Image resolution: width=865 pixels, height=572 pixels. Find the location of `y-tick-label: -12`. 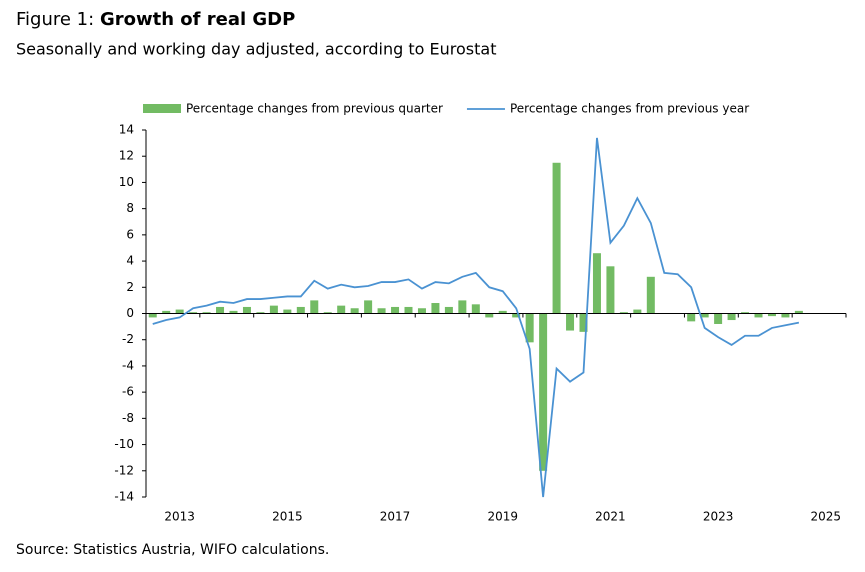

y-tick-label: -12 is located at coordinates (124, 470).